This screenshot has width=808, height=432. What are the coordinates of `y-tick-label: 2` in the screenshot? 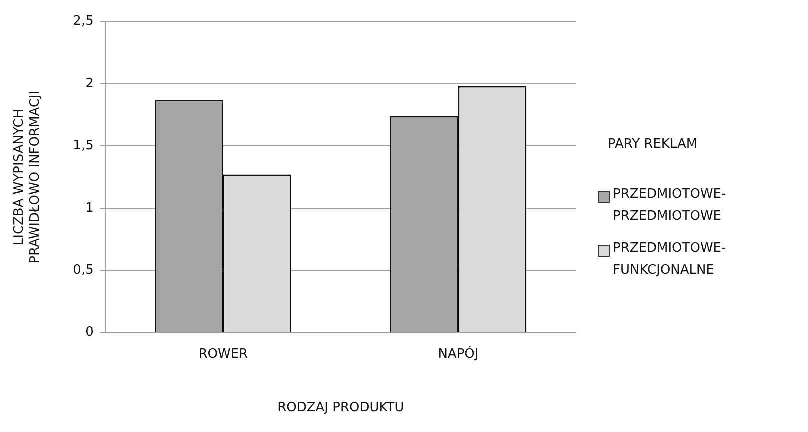 It's located at (90, 84).